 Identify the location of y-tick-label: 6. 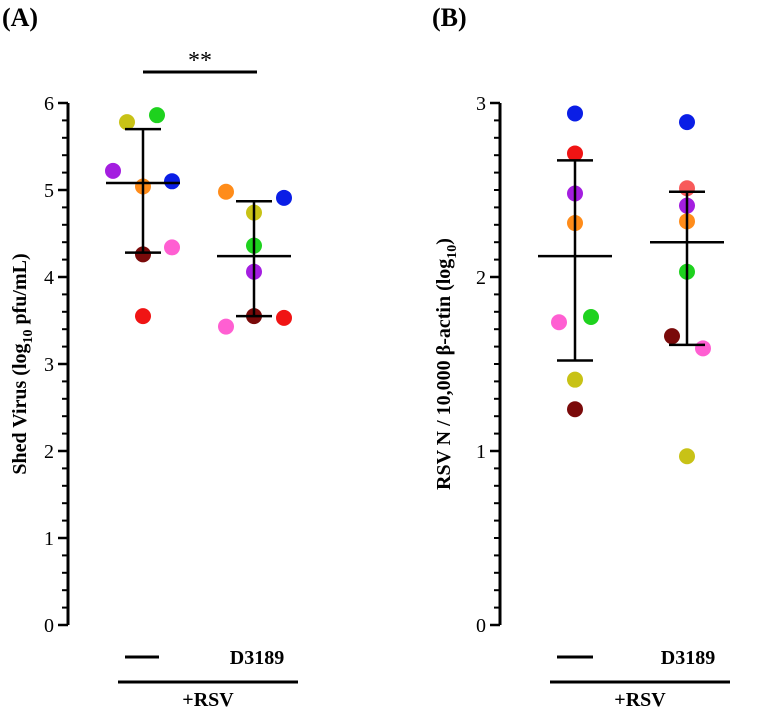
(49, 104).